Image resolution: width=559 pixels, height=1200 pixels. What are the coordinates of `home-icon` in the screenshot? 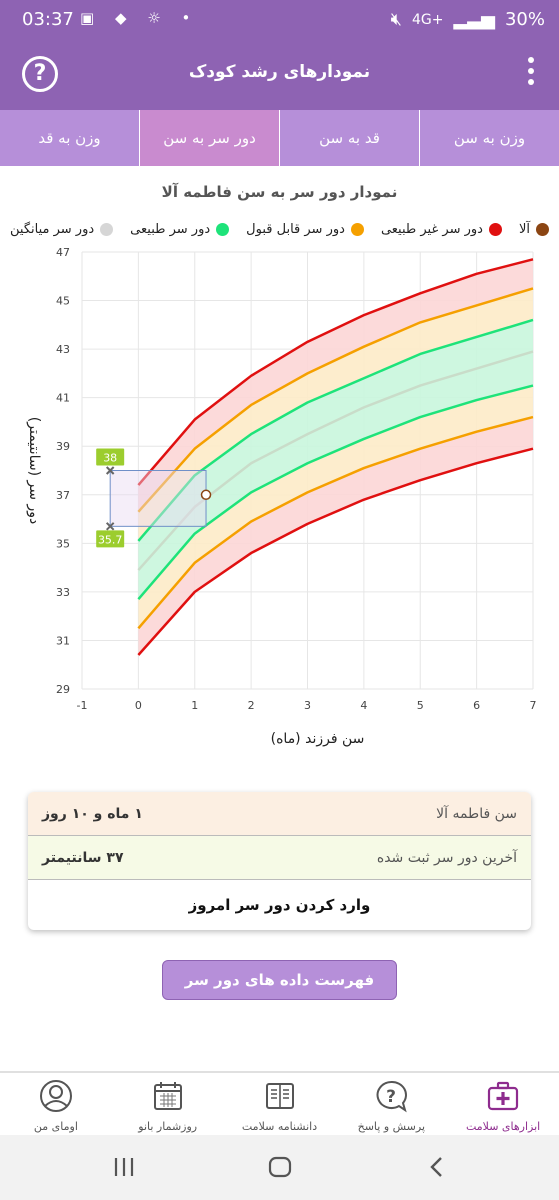 It's located at (280, 1167).